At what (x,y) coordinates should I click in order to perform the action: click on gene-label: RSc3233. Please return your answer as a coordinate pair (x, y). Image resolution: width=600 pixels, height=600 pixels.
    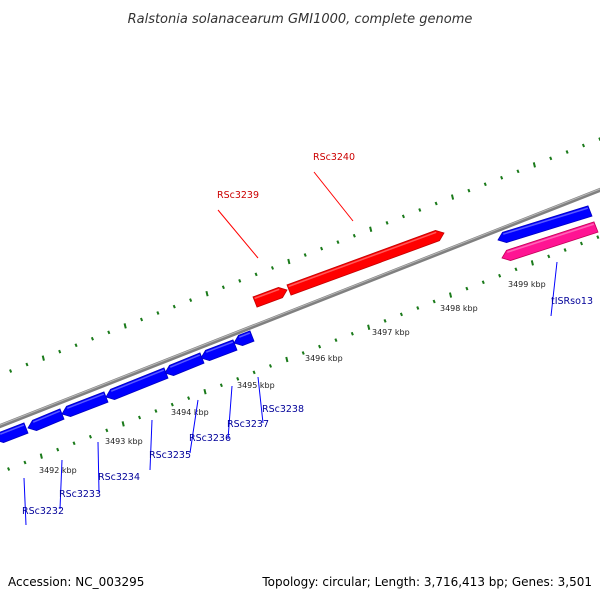
    Looking at the image, I should click on (80, 494).